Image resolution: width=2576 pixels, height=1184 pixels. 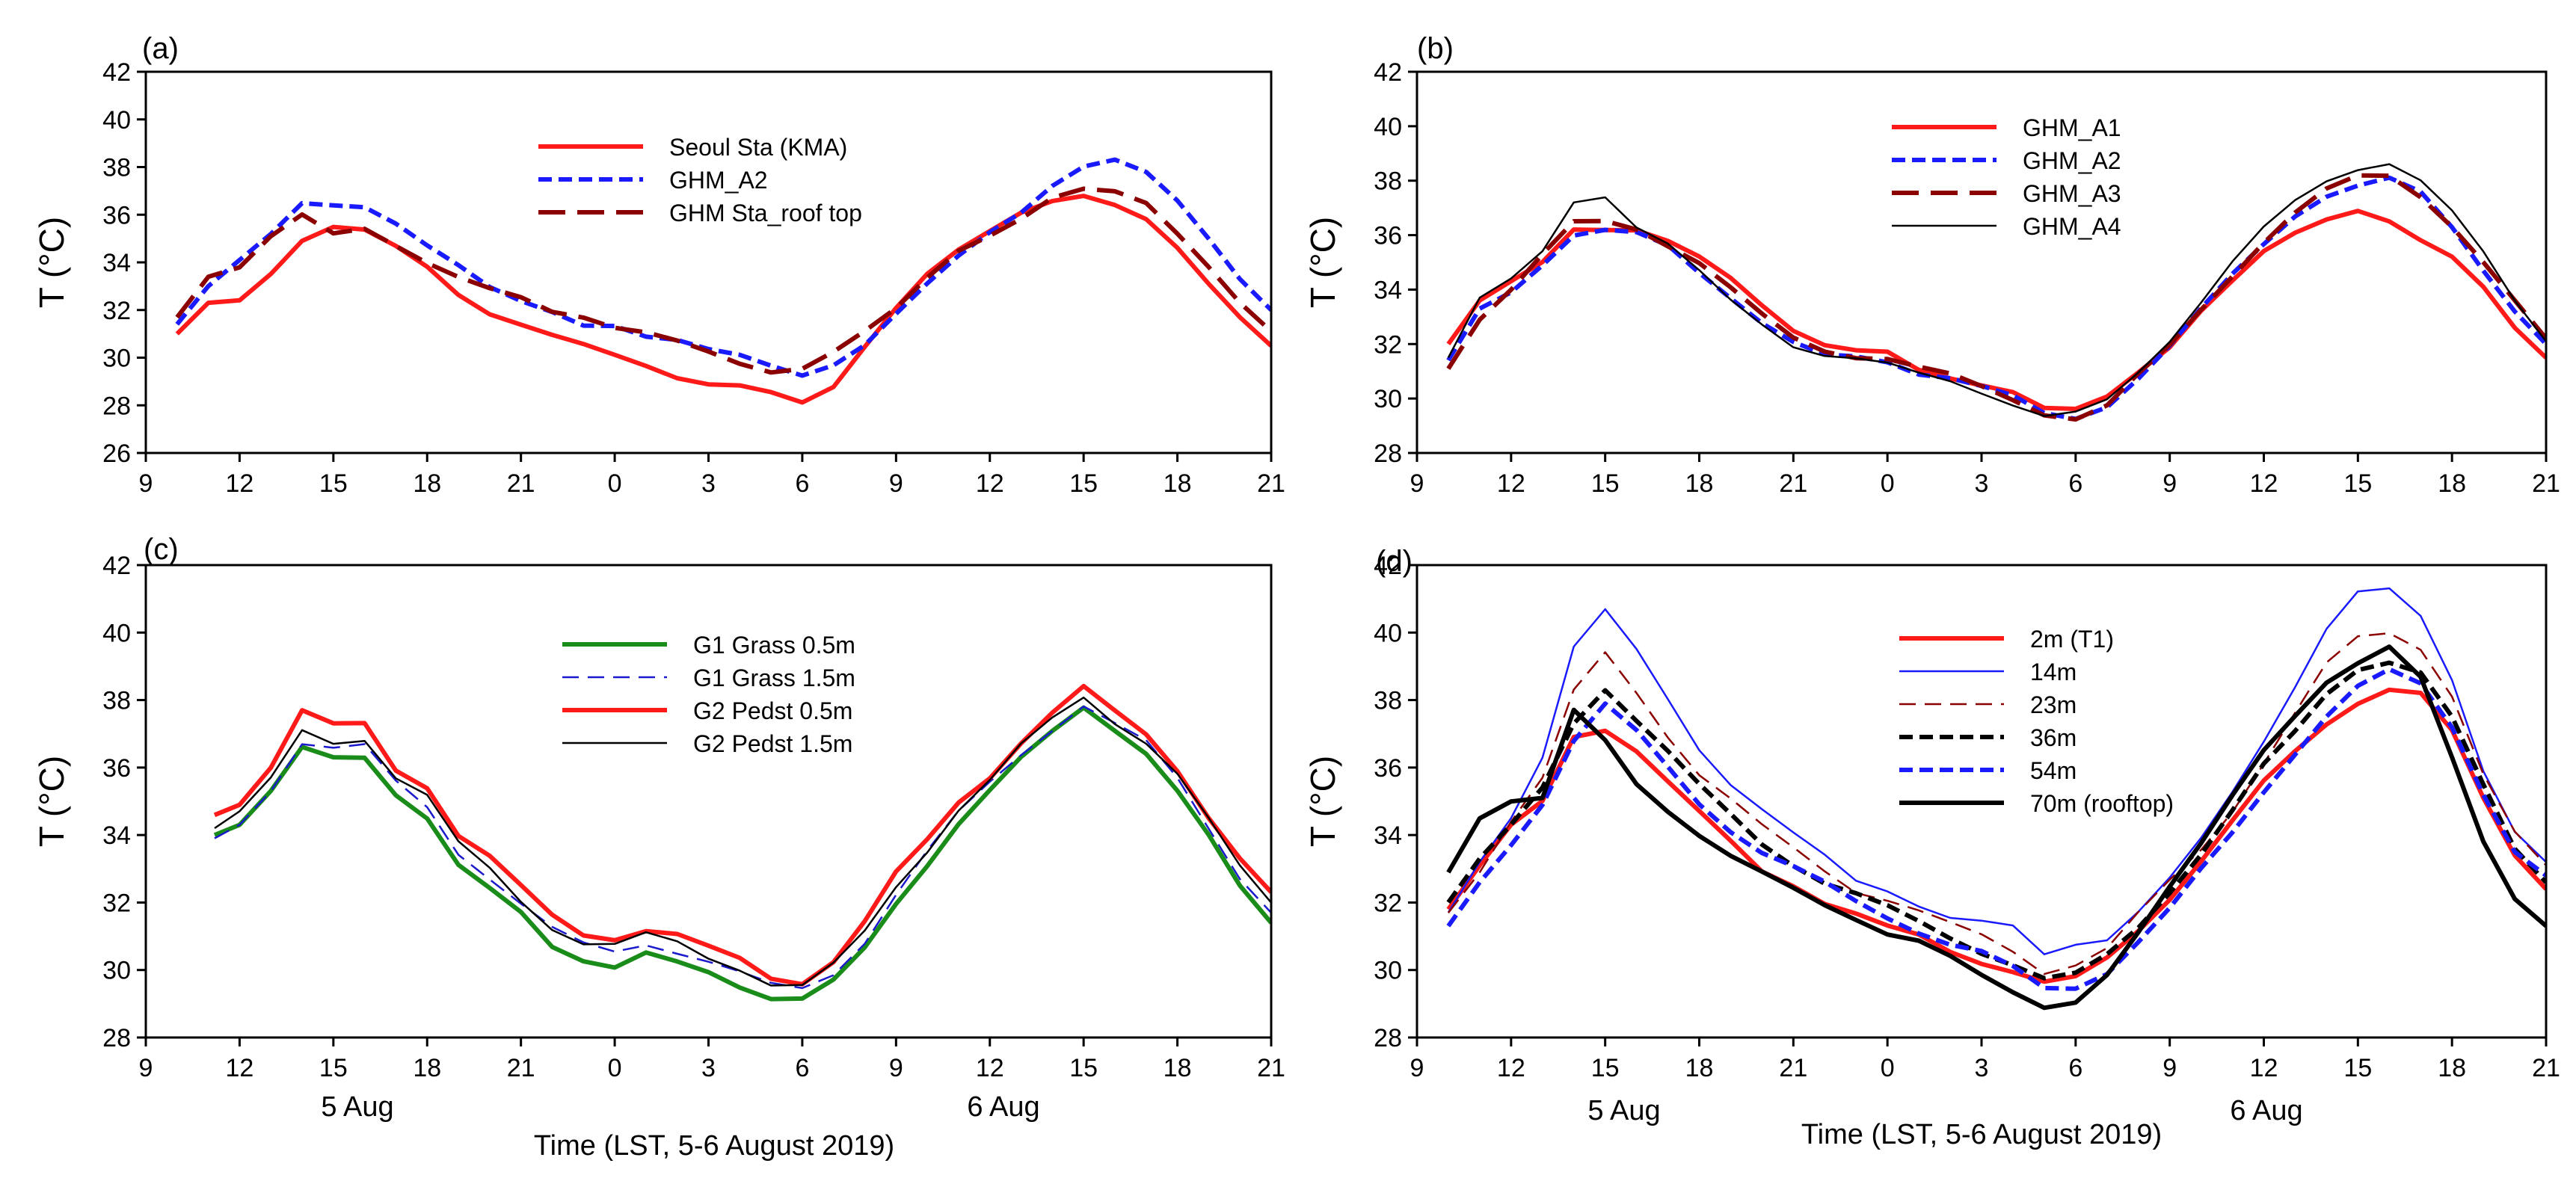 What do you see at coordinates (2053, 771) in the screenshot?
I see `legend-label: 54m` at bounding box center [2053, 771].